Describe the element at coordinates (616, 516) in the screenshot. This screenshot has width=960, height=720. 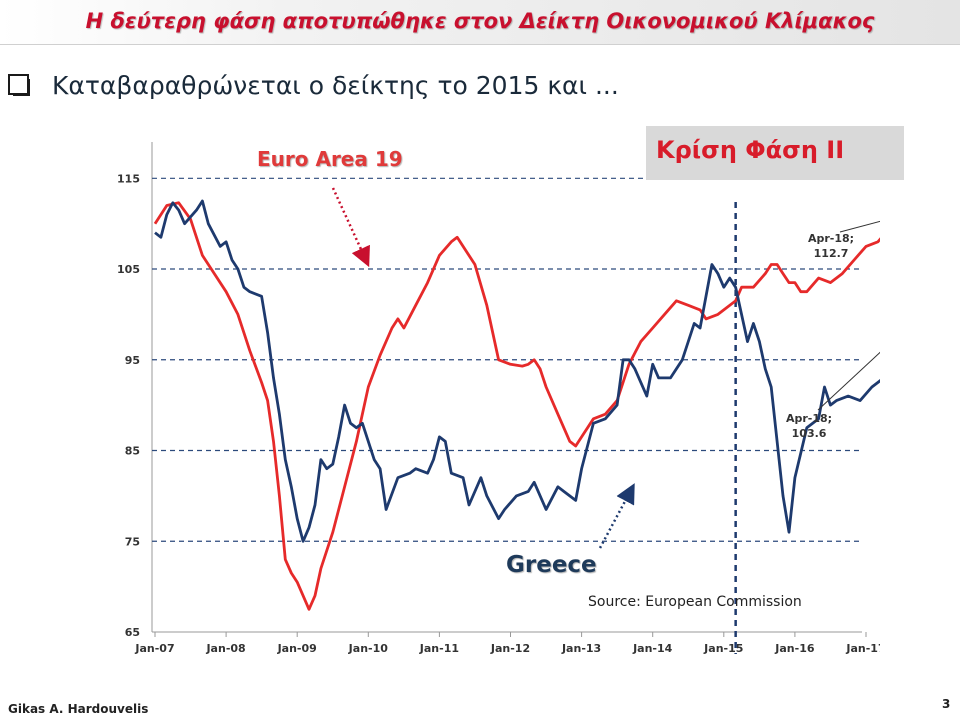
I see `pointer-arrow-greece` at that location.